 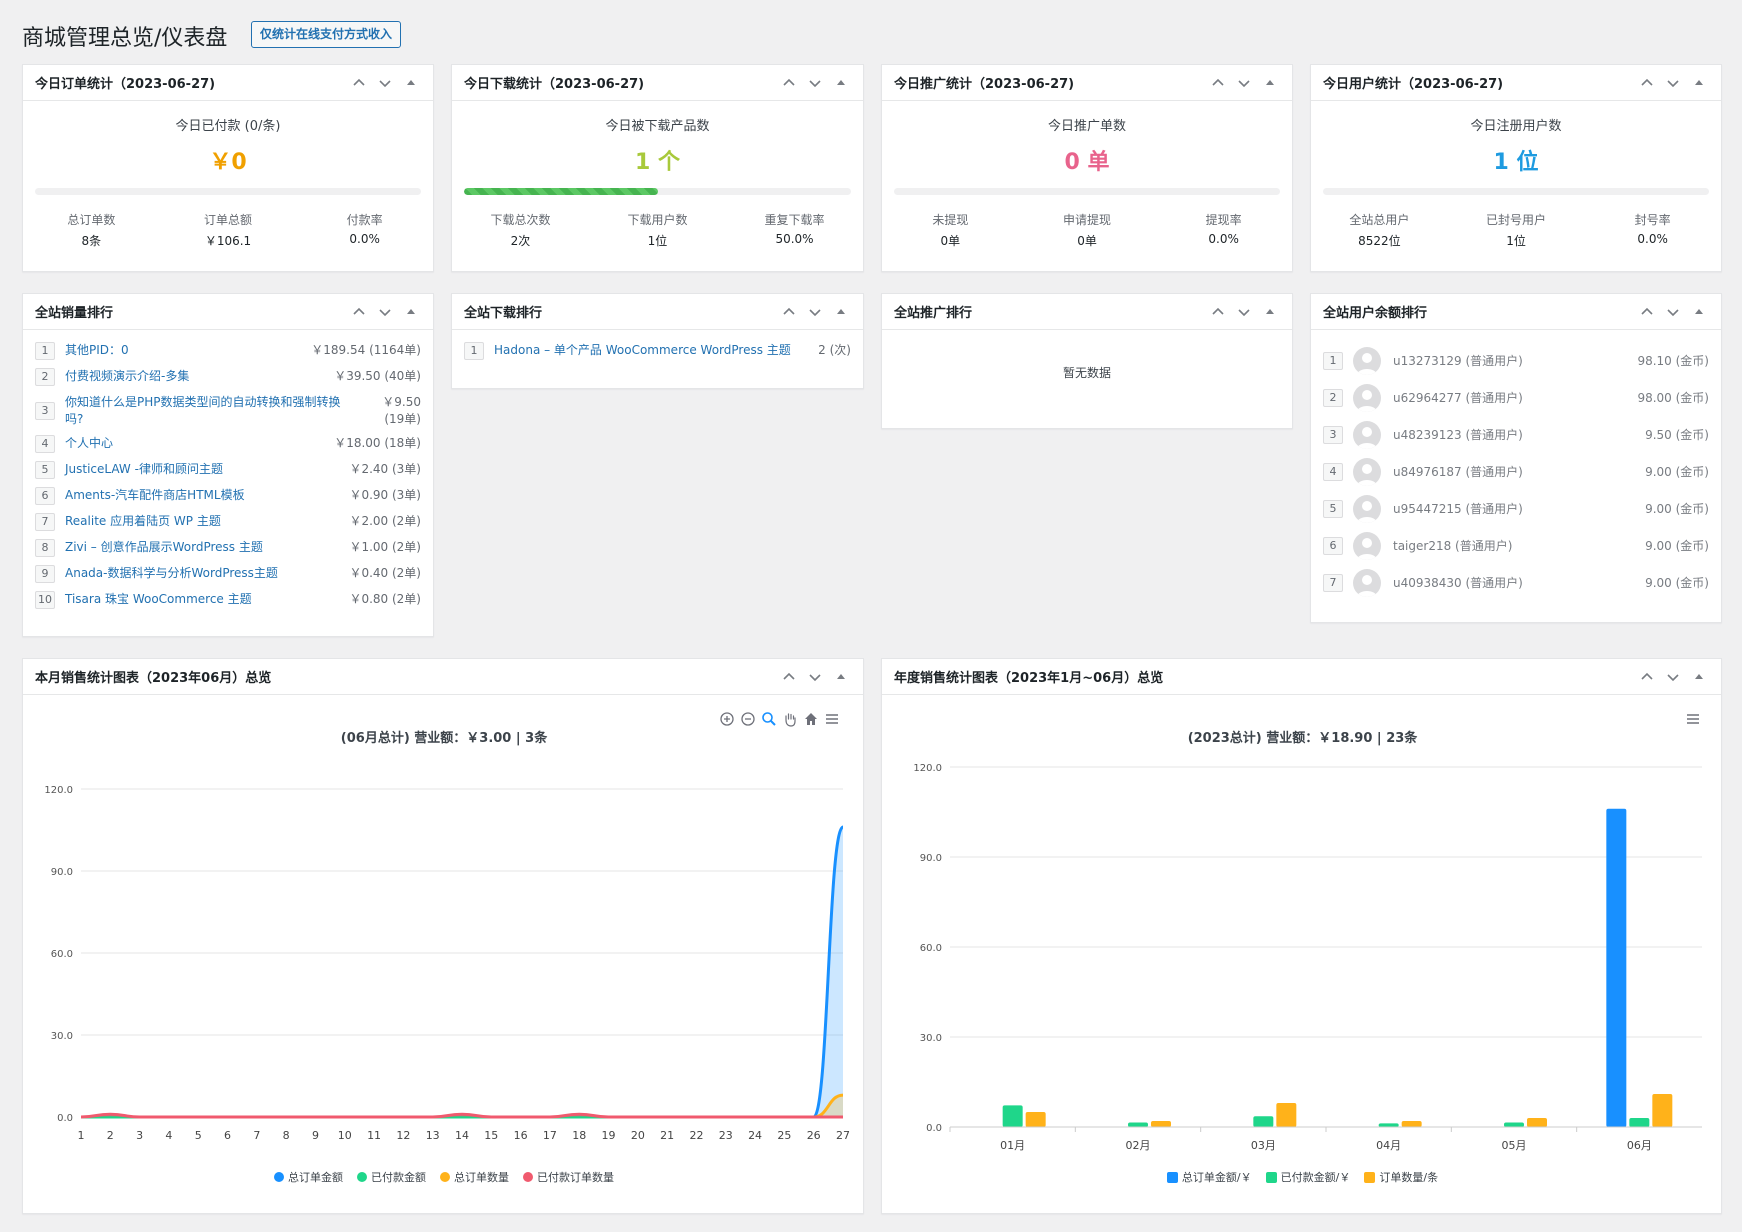 I want to click on stat-label: 下载用户数, so click(x=657, y=220).